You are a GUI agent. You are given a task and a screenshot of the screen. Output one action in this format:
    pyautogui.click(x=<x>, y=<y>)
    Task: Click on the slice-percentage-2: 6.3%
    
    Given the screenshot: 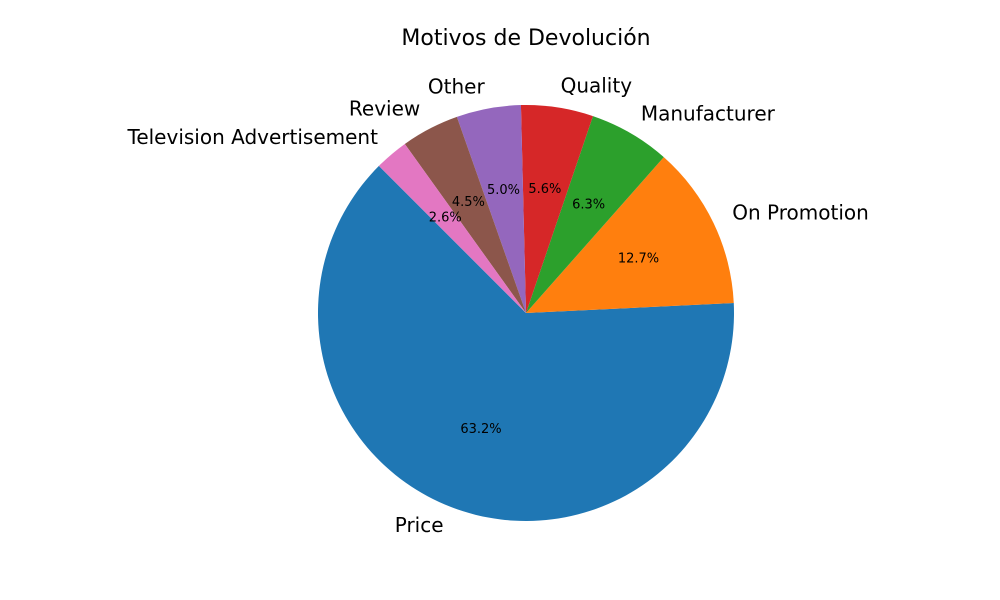 What is the action you would take?
    pyautogui.click(x=588, y=205)
    